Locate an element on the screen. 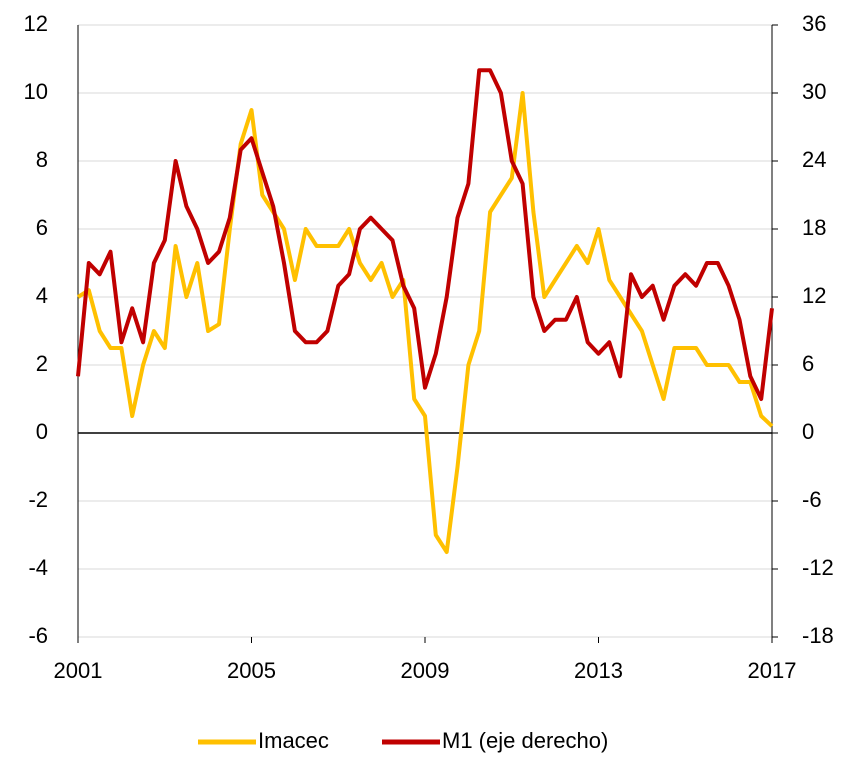 Image resolution: width=846 pixels, height=757 pixels. x-tick-label: 2009 is located at coordinates (425, 670).